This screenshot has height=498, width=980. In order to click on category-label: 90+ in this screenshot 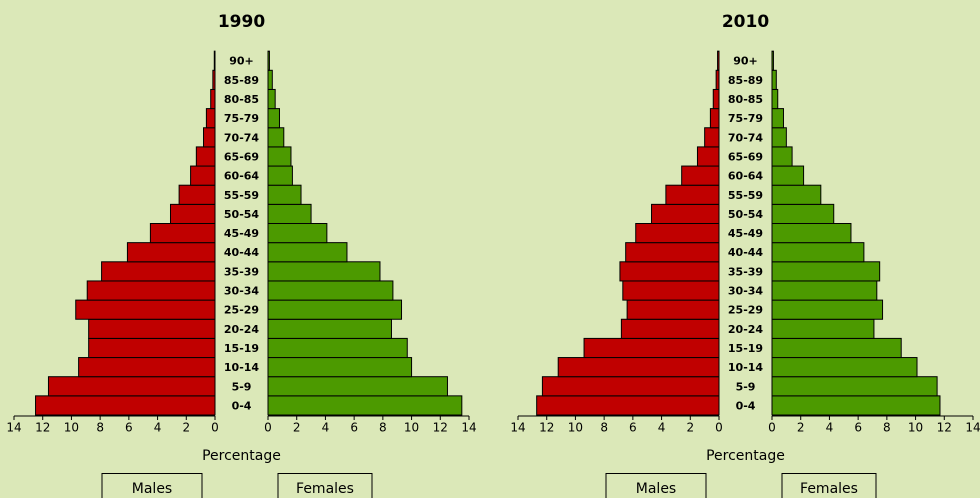, I will do `click(745, 61)`.